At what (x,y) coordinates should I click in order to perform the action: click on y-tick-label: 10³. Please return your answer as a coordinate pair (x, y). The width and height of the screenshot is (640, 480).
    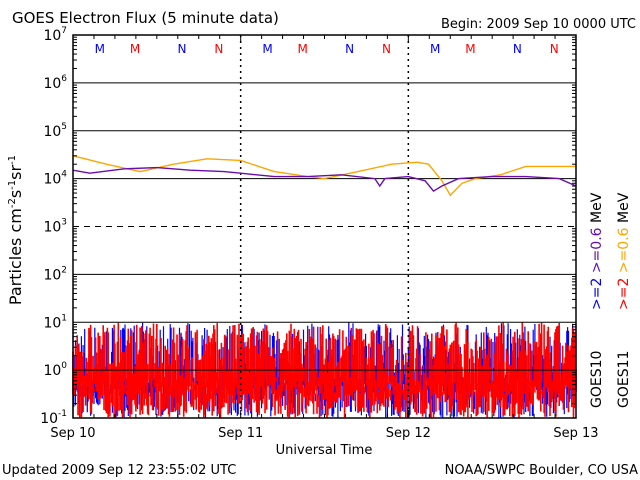
    Looking at the image, I should click on (55, 227).